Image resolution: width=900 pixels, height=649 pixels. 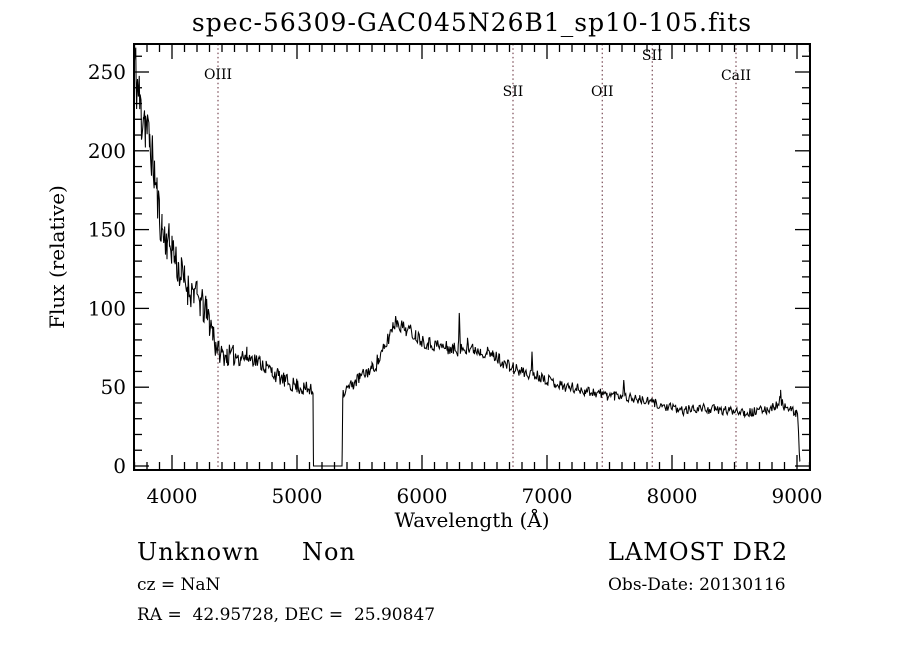 What do you see at coordinates (422, 496) in the screenshot?
I see `x-tick-label: 6000` at bounding box center [422, 496].